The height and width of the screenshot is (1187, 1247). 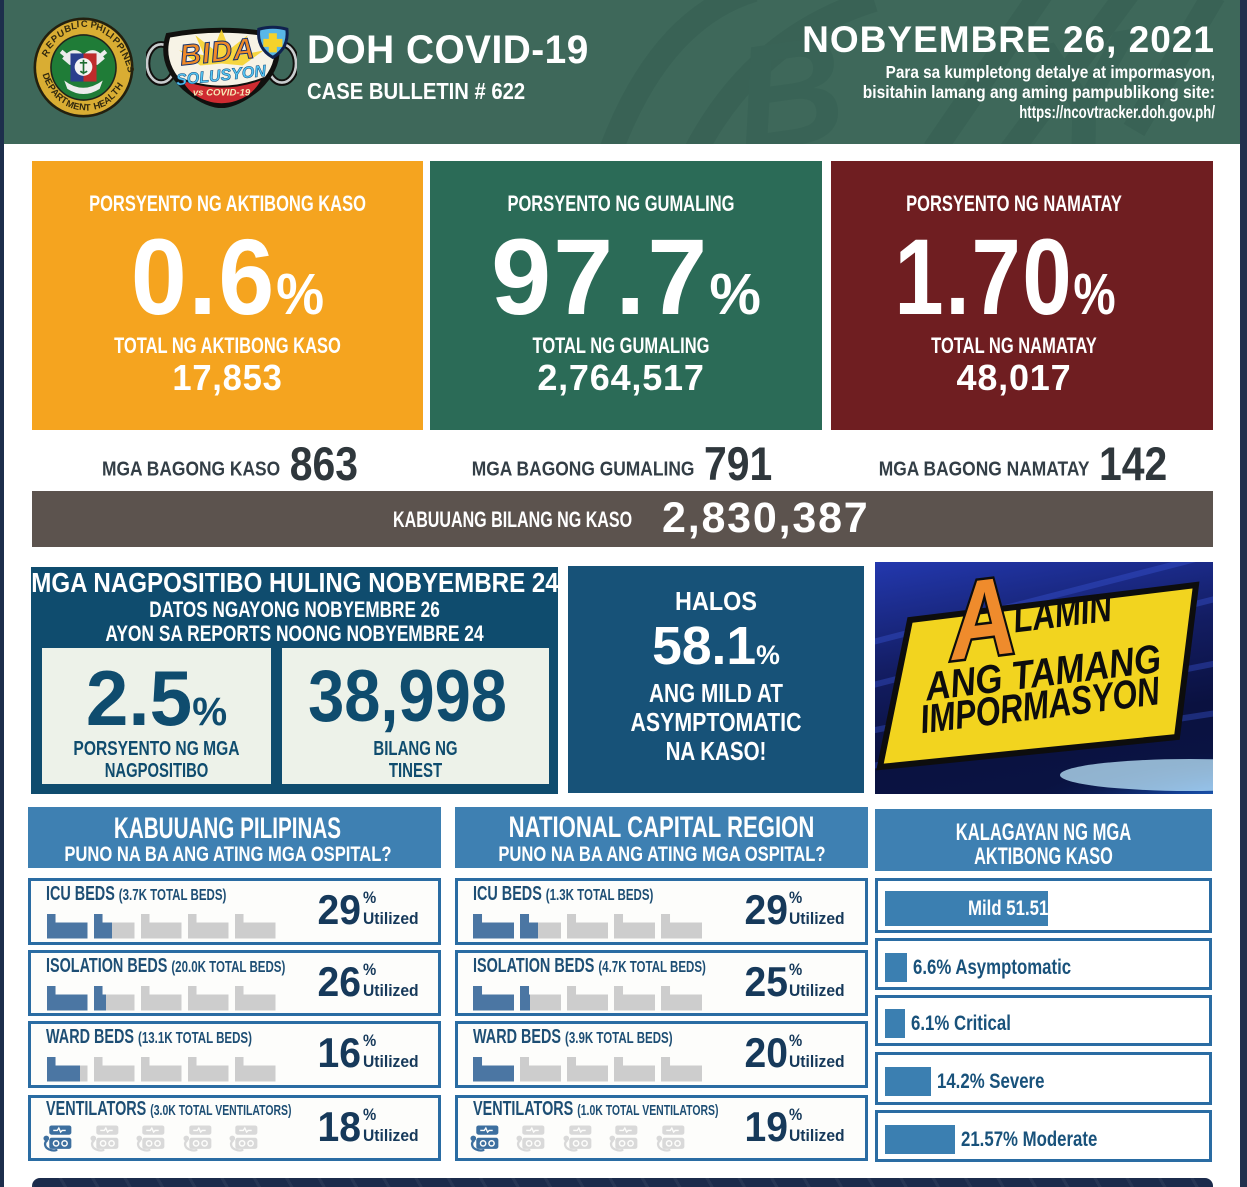 What do you see at coordinates (84, 24) in the screenshot?
I see `svg-text: C` at bounding box center [84, 24].